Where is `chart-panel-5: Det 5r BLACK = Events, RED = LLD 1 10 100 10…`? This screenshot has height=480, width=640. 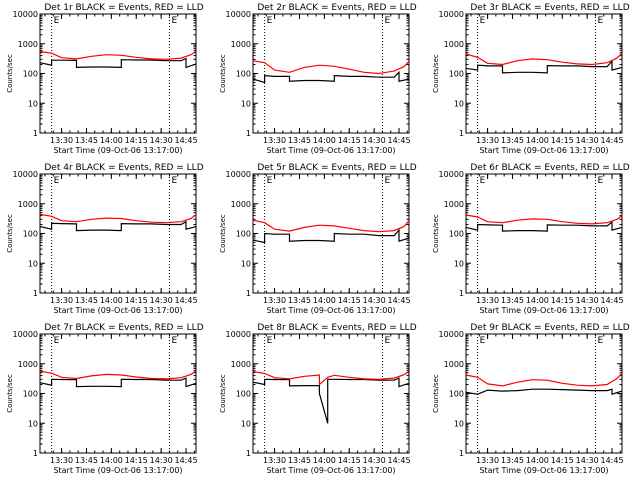 chart-panel-5: Det 5r BLACK = Events, RED = LLD 1 10 100 10… is located at coordinates (318, 239).